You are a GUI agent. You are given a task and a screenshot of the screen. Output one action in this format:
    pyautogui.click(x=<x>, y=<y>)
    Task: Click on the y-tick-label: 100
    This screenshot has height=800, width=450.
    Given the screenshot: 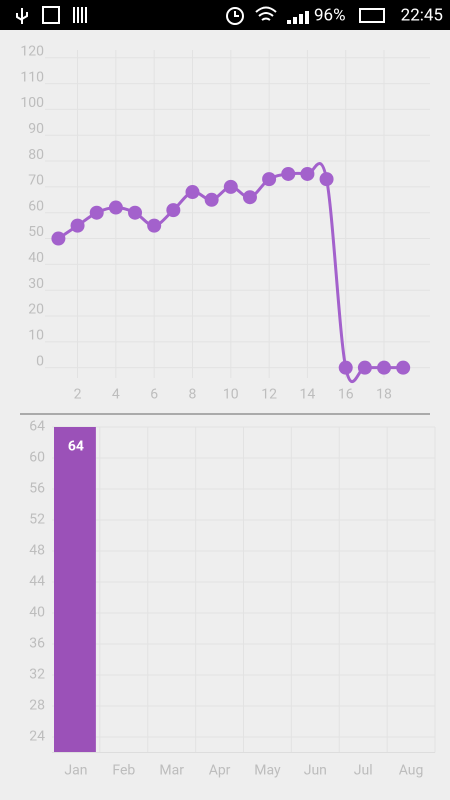 What is the action you would take?
    pyautogui.click(x=32, y=103)
    